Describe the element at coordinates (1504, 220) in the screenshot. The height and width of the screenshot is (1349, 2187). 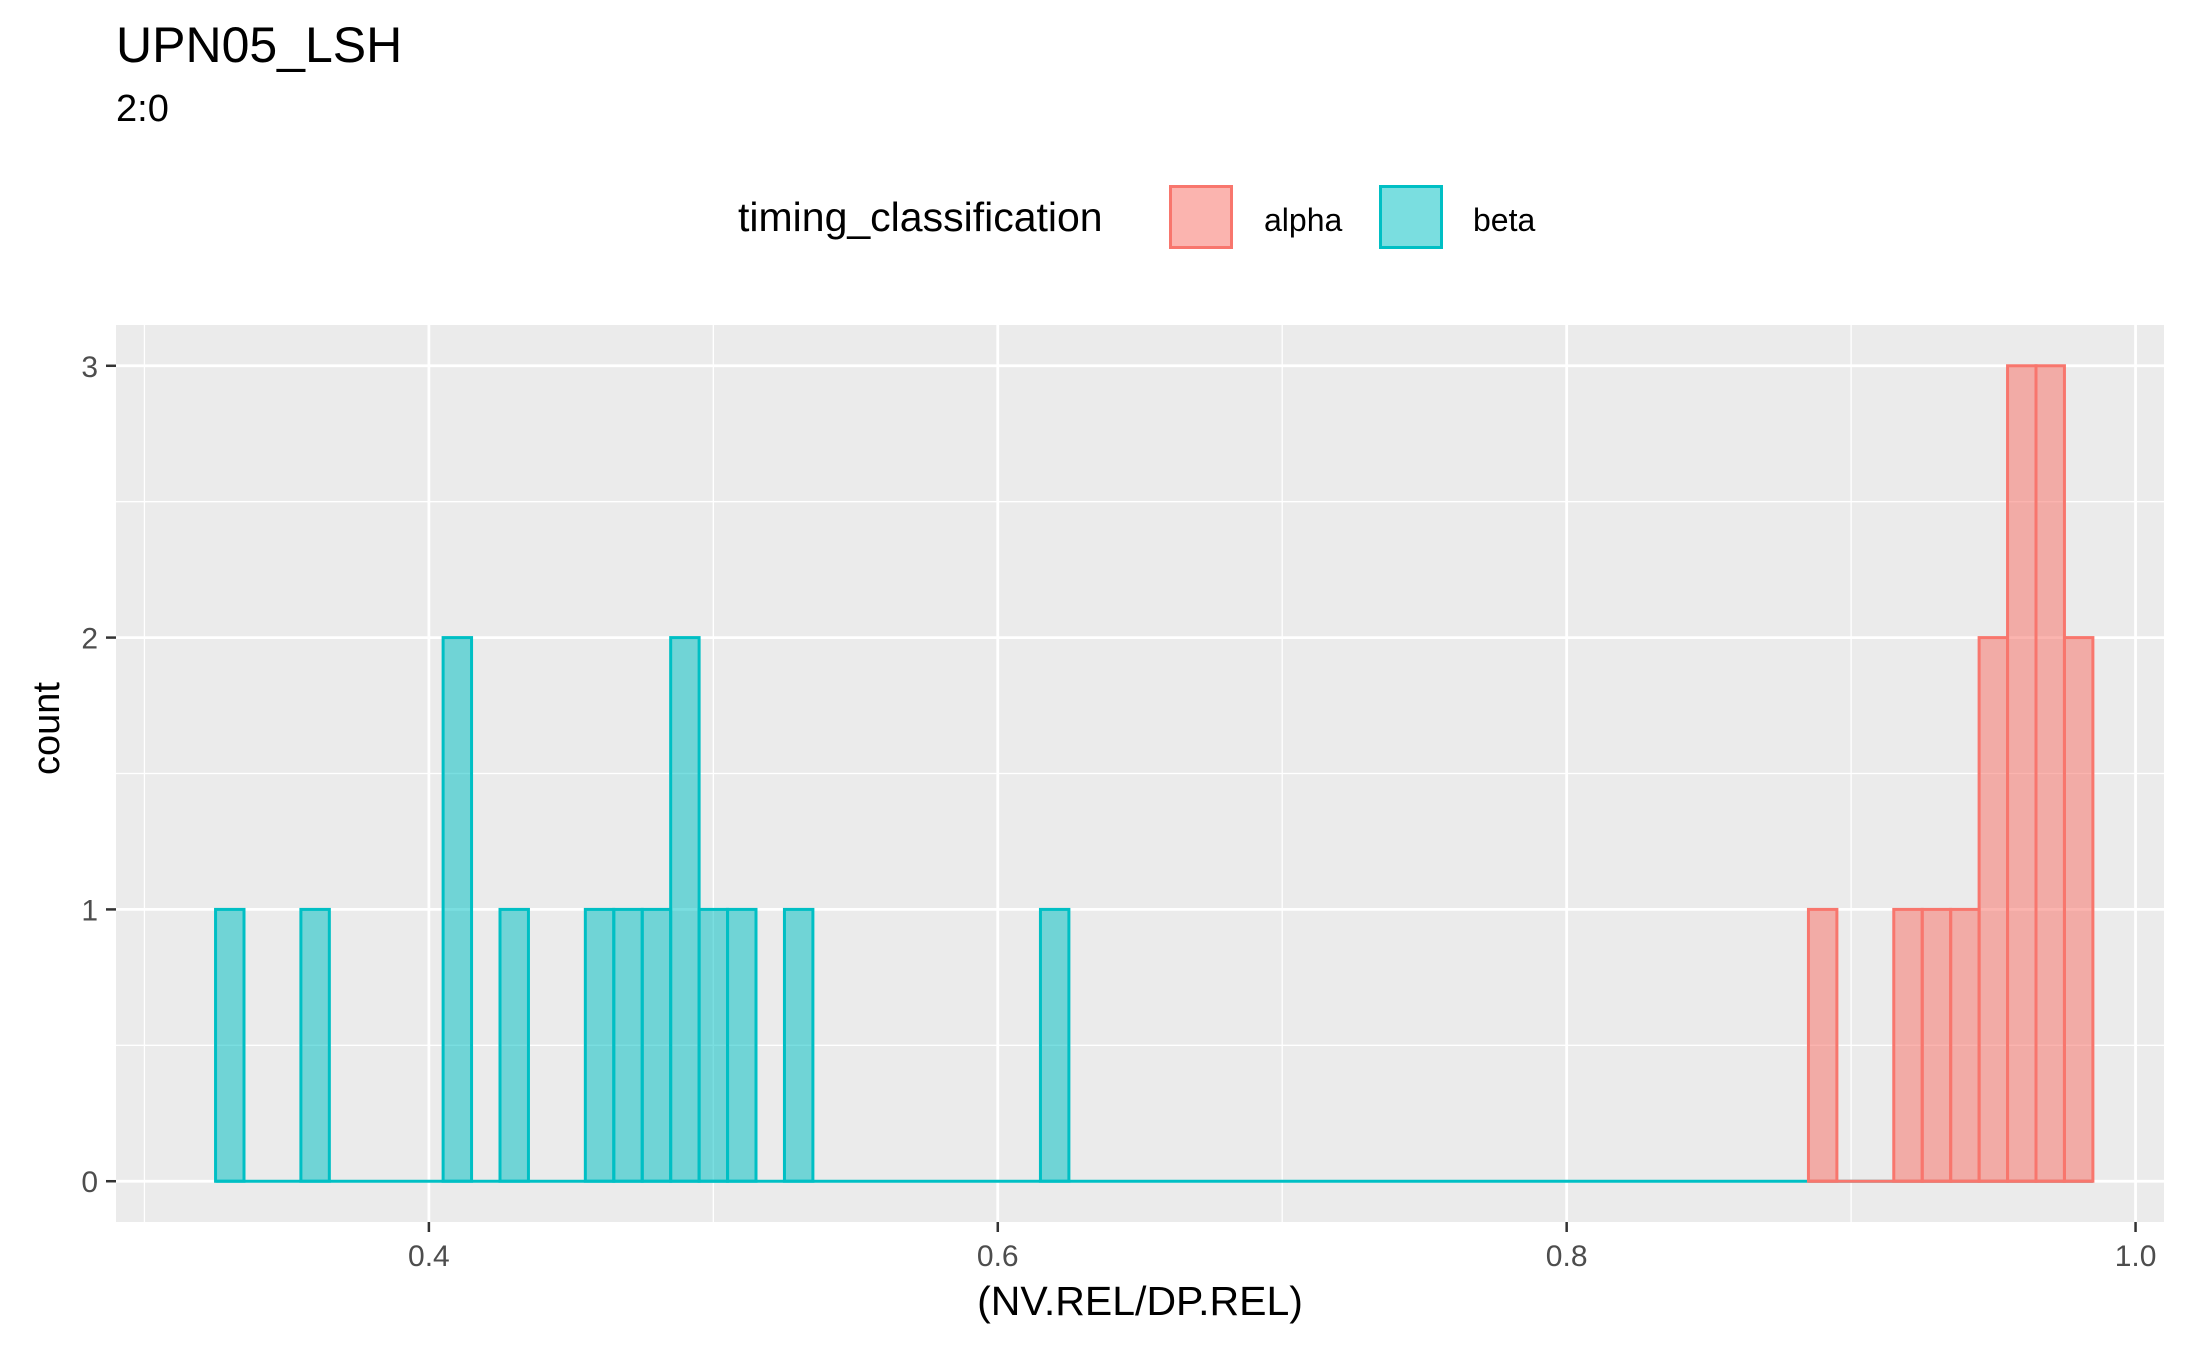
I see `legend-label-beta: beta` at that location.